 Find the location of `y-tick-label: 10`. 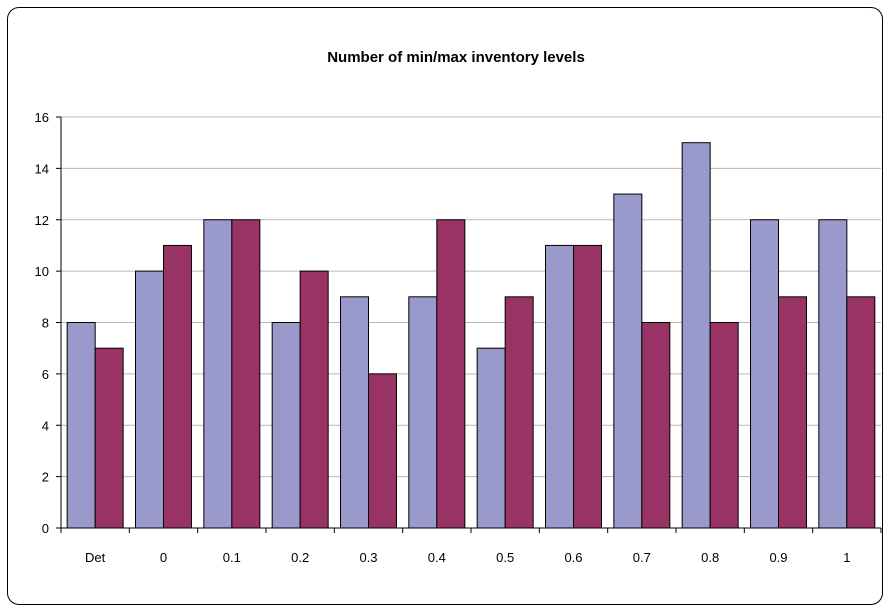

y-tick-label: 10 is located at coordinates (42, 271).